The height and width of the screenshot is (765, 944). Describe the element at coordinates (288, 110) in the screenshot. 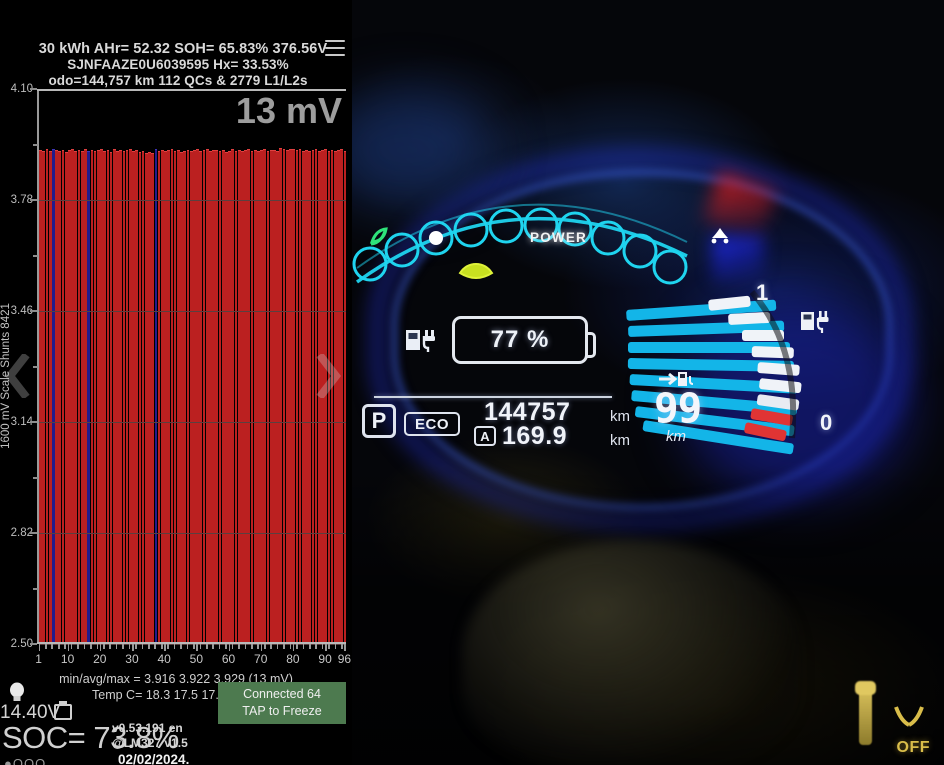

I see `cell-delta-readout: 13 mV` at that location.